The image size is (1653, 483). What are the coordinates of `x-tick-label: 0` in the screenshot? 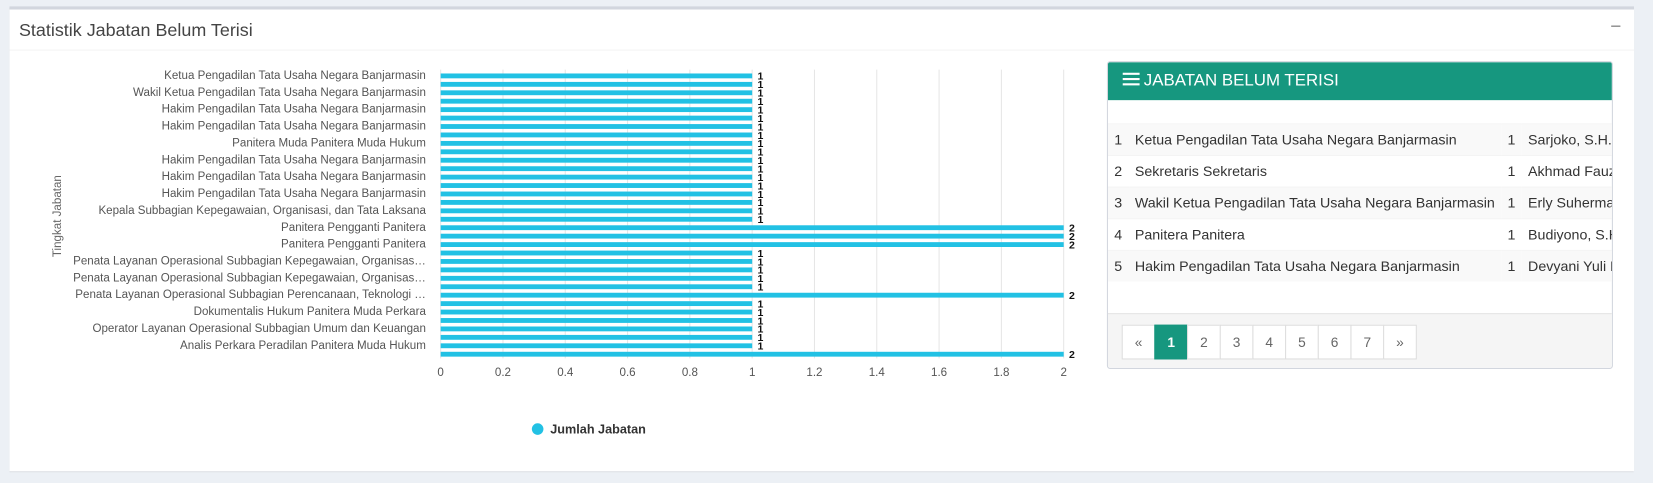 It's located at (440, 373).